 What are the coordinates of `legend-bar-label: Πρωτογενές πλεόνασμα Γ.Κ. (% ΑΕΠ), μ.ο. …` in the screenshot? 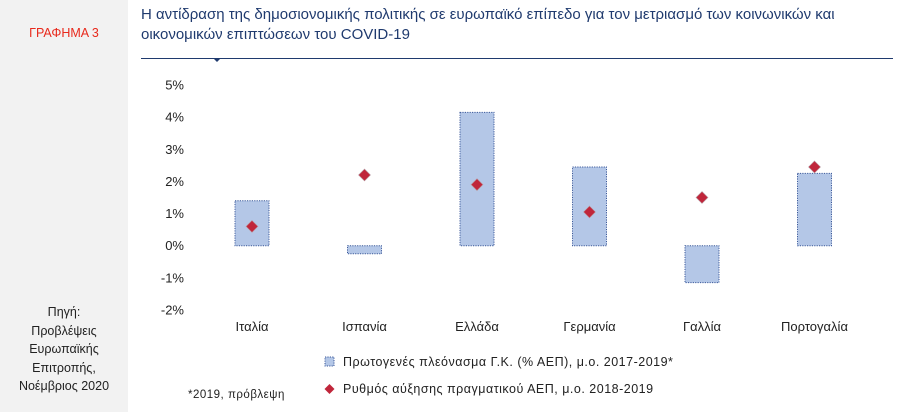 It's located at (508, 362).